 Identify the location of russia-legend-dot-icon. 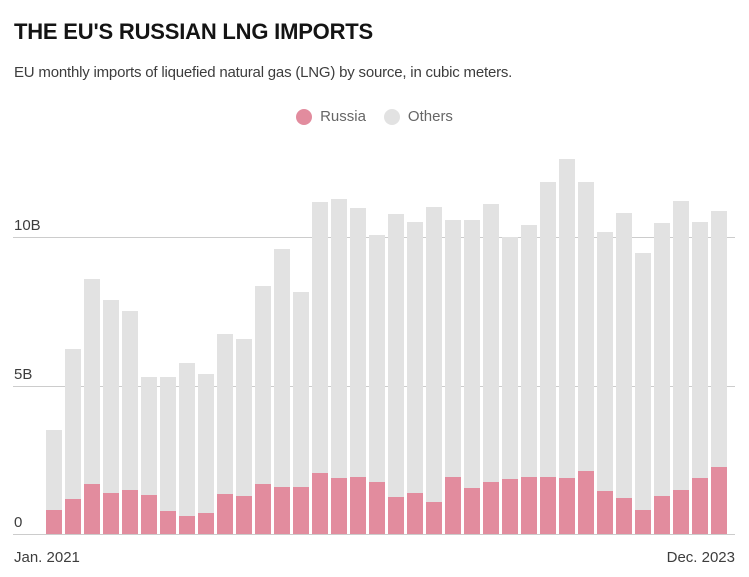
(304, 116).